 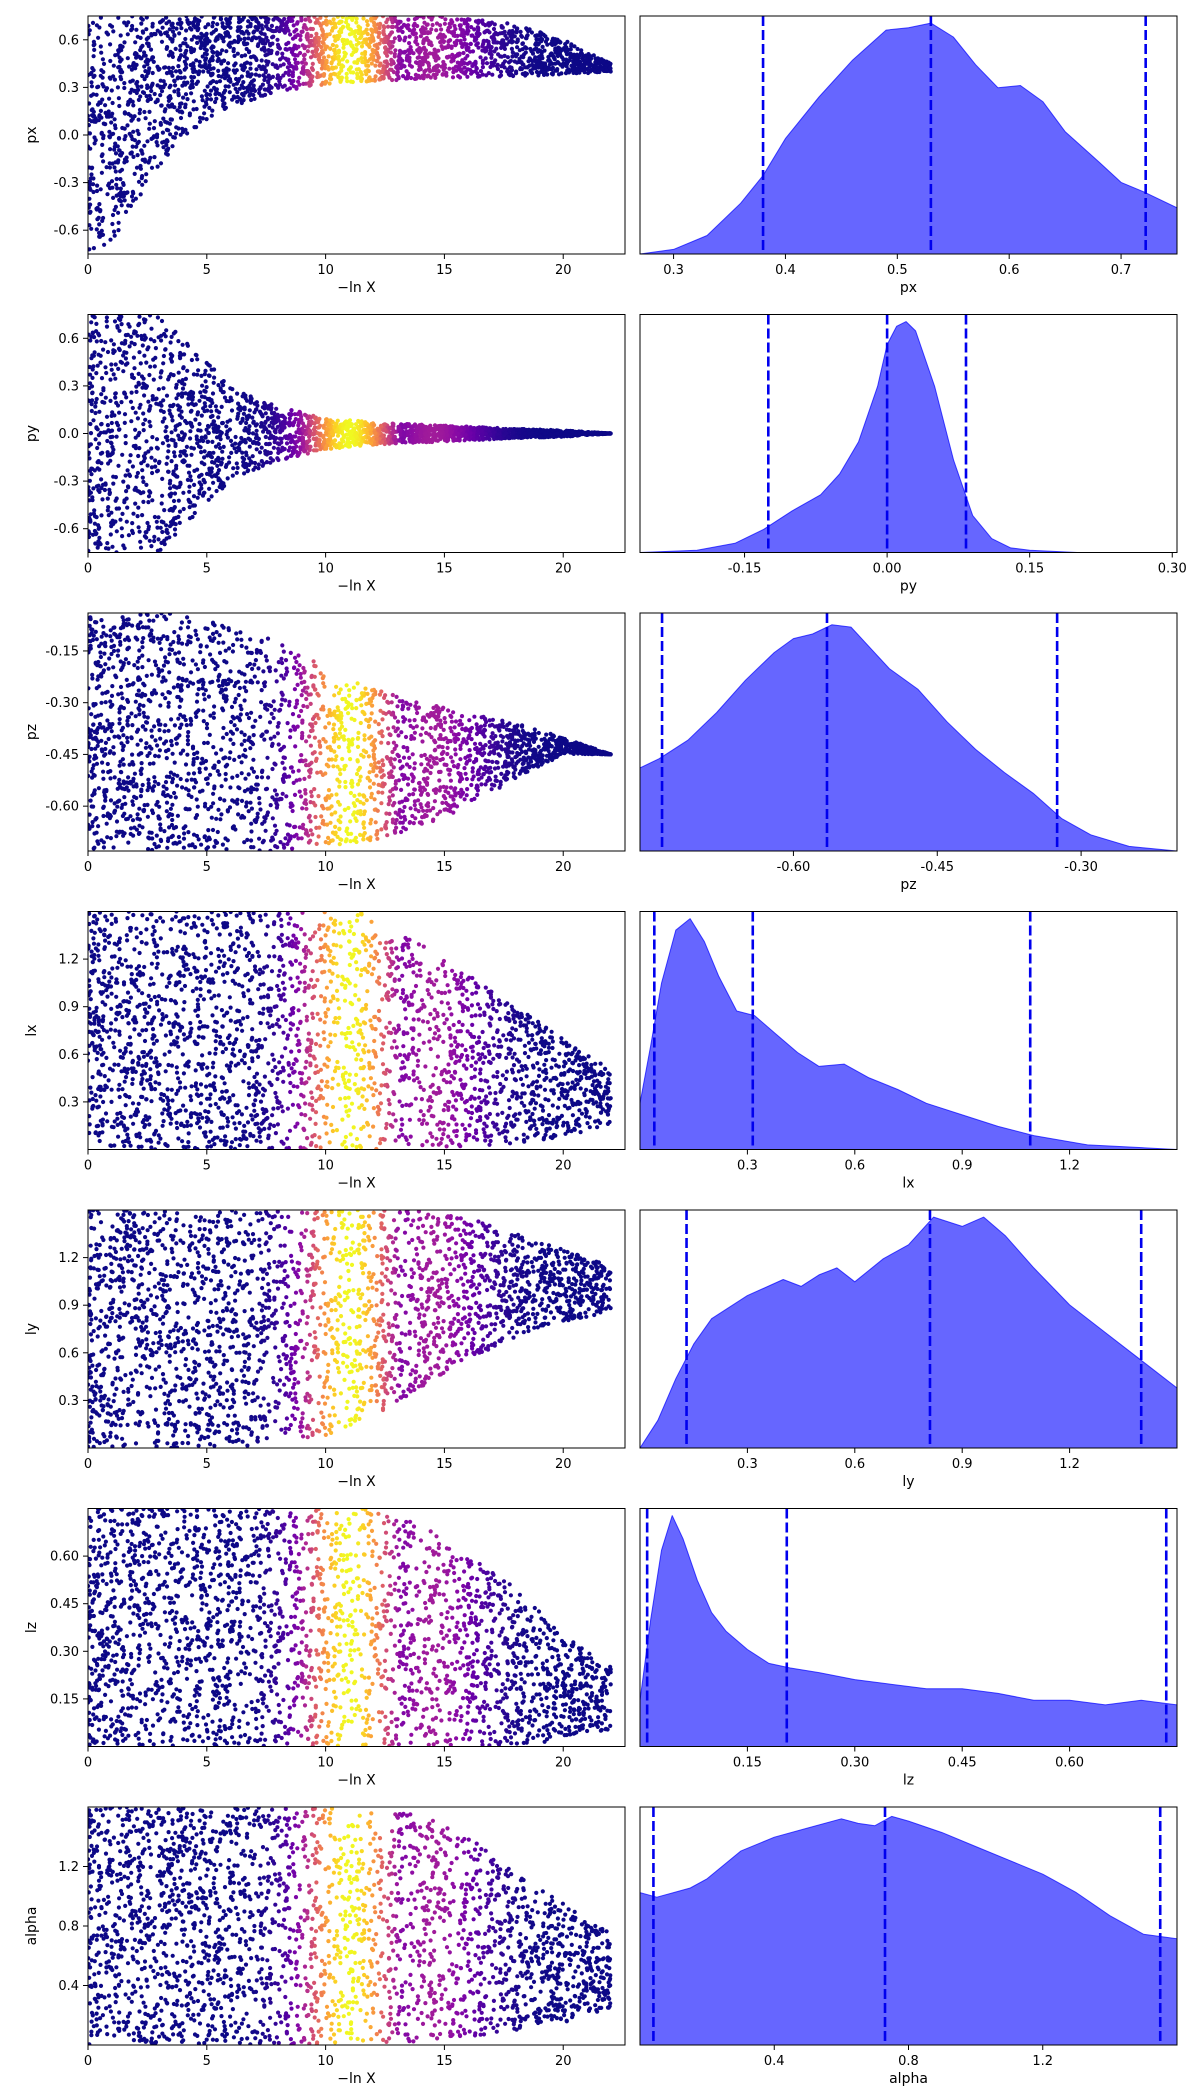 What do you see at coordinates (908, 138) in the screenshot?
I see `posterior-density-area` at bounding box center [908, 138].